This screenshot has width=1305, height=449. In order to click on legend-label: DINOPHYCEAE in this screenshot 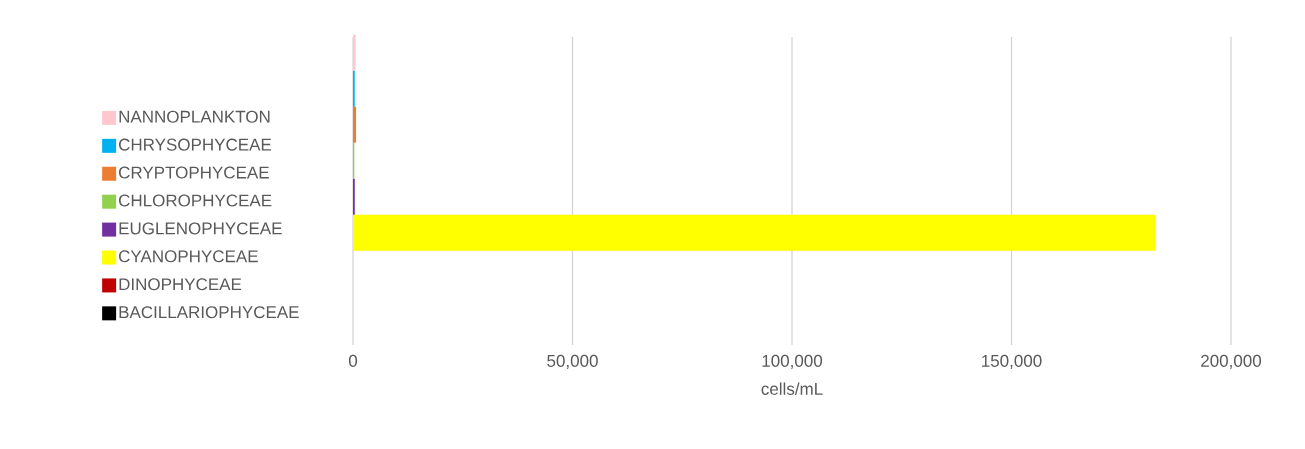, I will do `click(180, 284)`.